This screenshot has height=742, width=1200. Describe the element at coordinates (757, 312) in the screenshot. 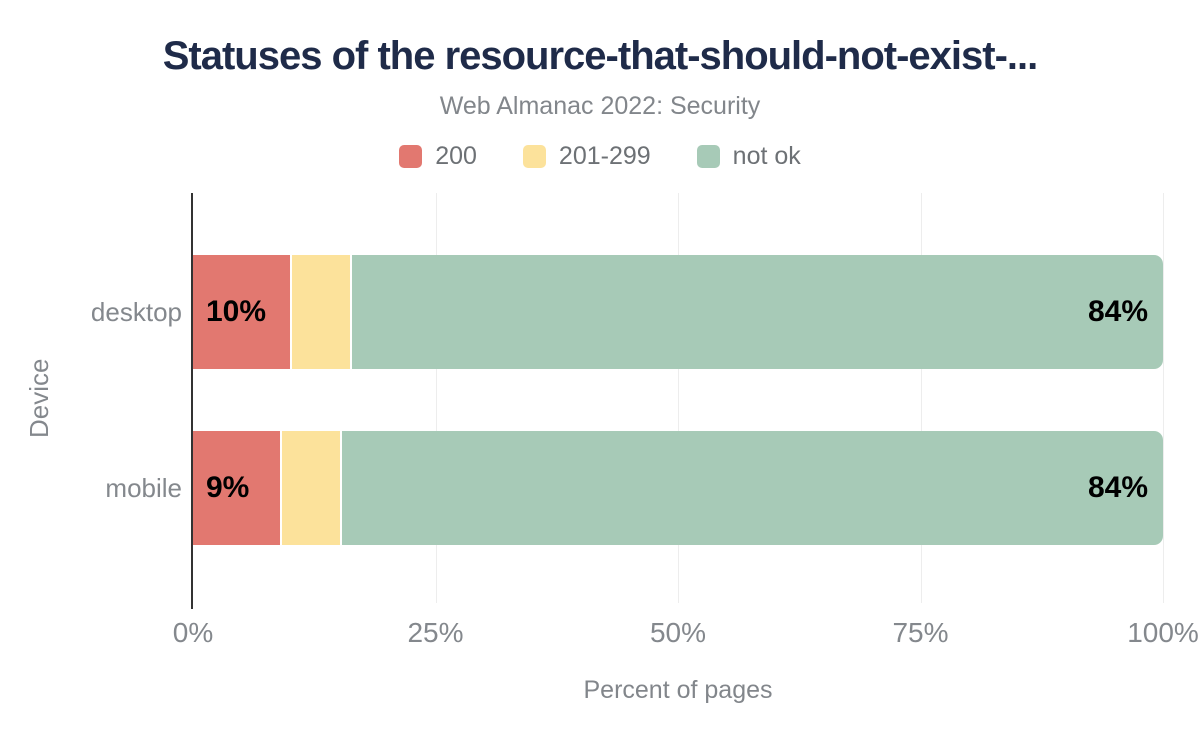

I see `segment-desktop-not-ok: 84%` at that location.